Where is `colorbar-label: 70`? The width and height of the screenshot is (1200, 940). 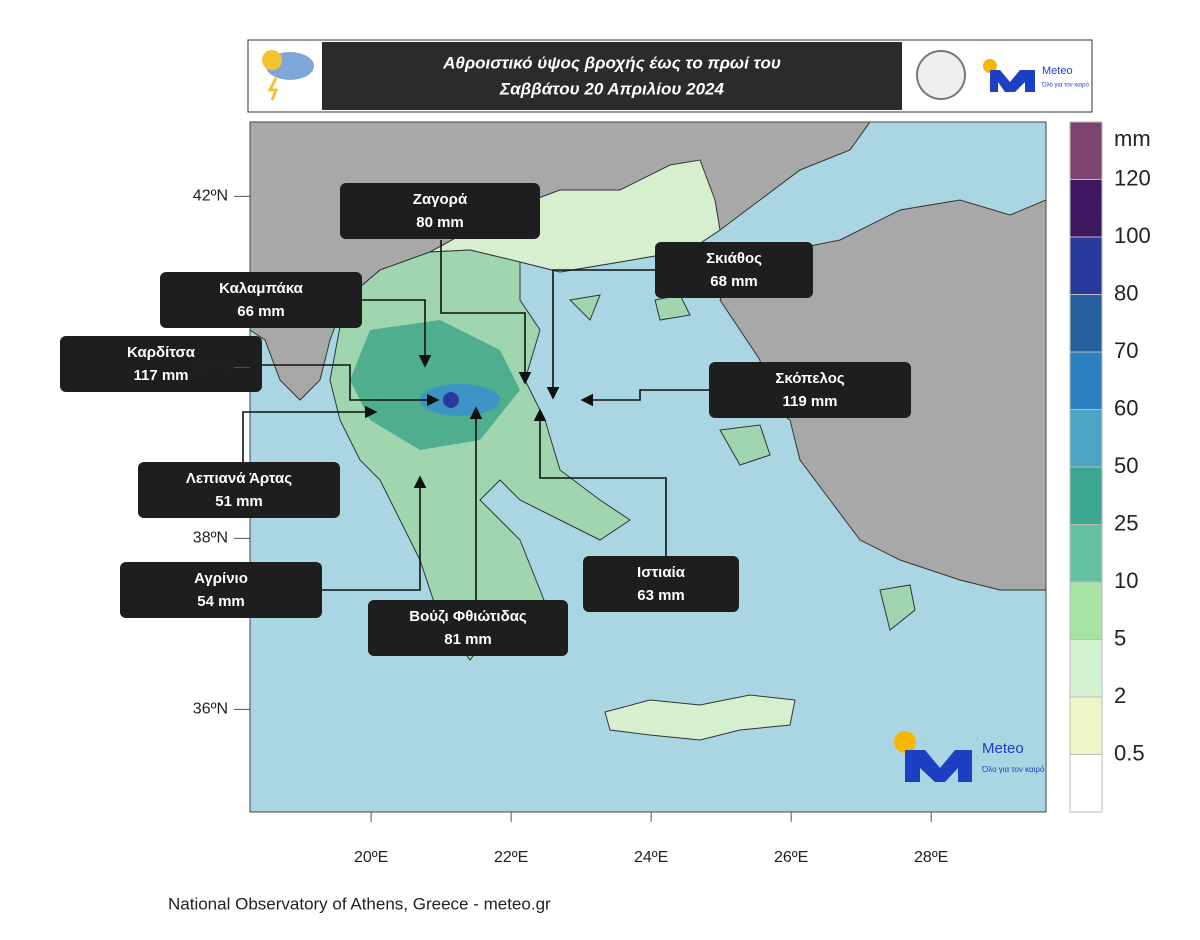 colorbar-label: 70 is located at coordinates (1126, 350).